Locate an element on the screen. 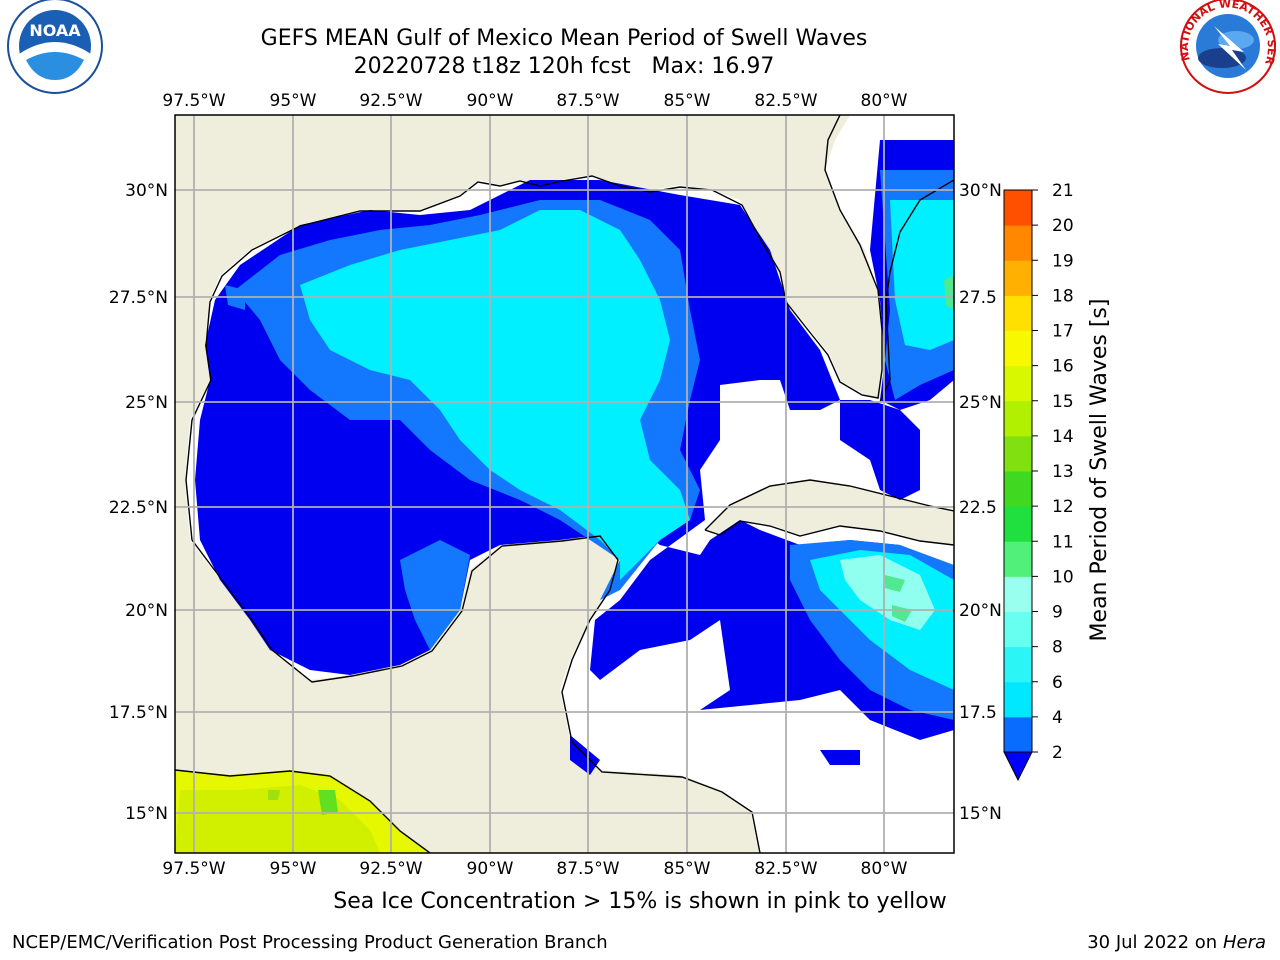 This screenshot has height=960, width=1280. footer-date-text: 30 Jul 2022 on is located at coordinates (1155, 942).